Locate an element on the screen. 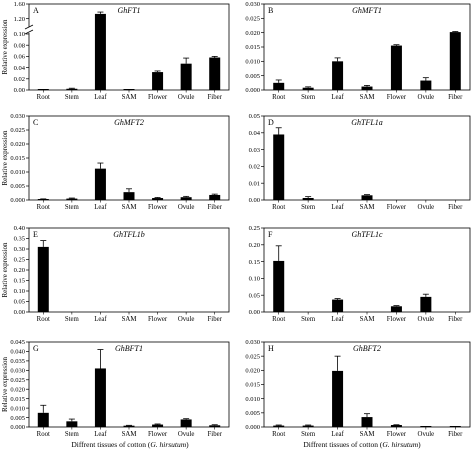 The width and height of the screenshot is (474, 452). panel-letter: B is located at coordinates (270, 10).